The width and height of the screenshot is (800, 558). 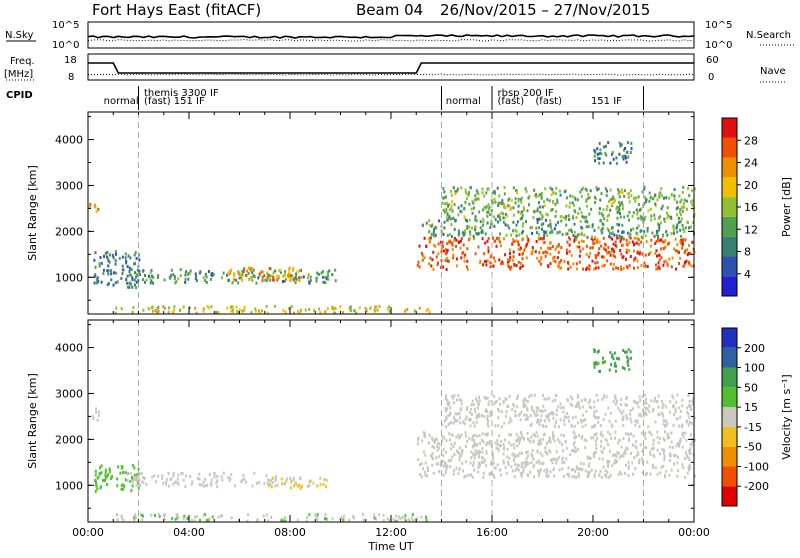 I want to click on freq-tick-top: 18, so click(x=70, y=60).